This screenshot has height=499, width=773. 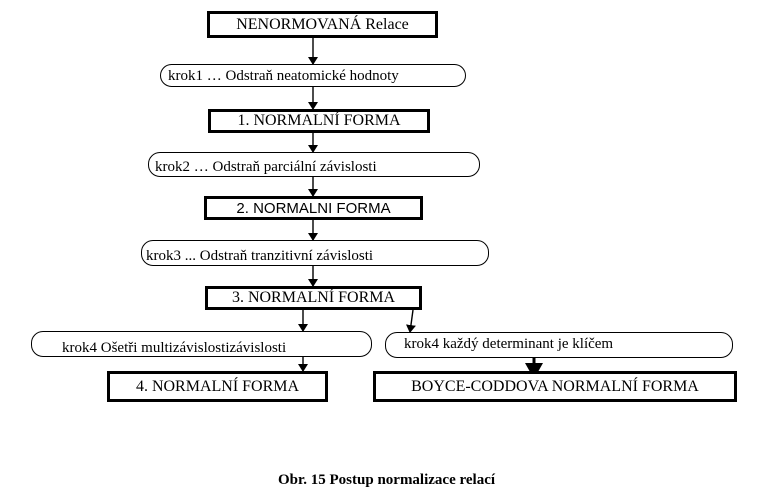 I want to click on nf3-box: 3. NORMALNÍ FORMA, so click(x=313, y=298).